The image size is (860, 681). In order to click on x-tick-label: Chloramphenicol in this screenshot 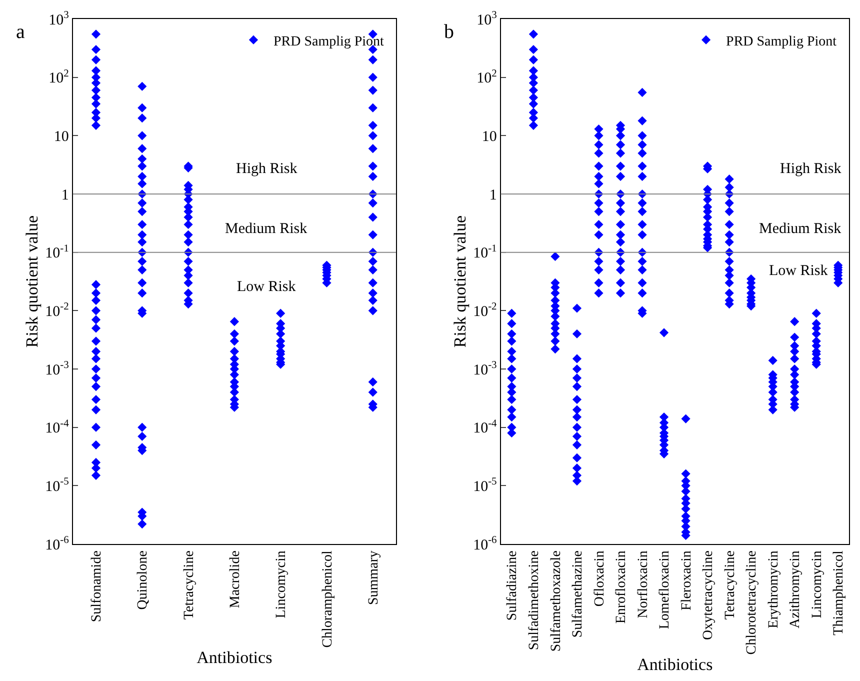, I will do `click(328, 599)`.